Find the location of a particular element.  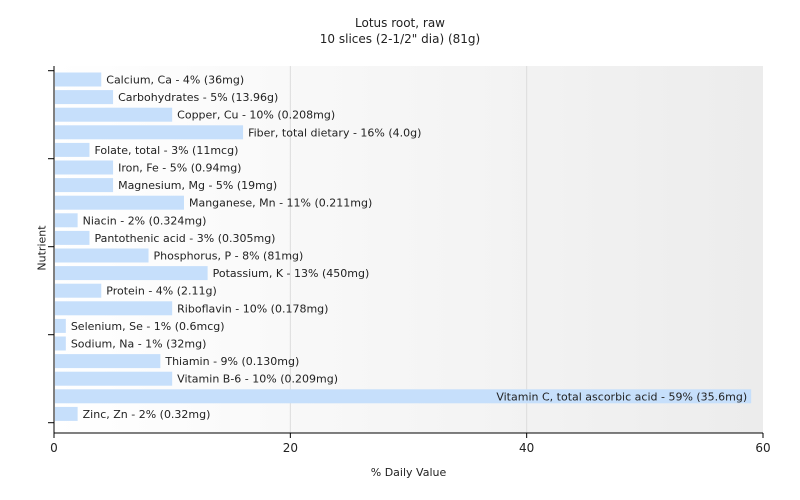

x-tick-label: 60 is located at coordinates (762, 448).